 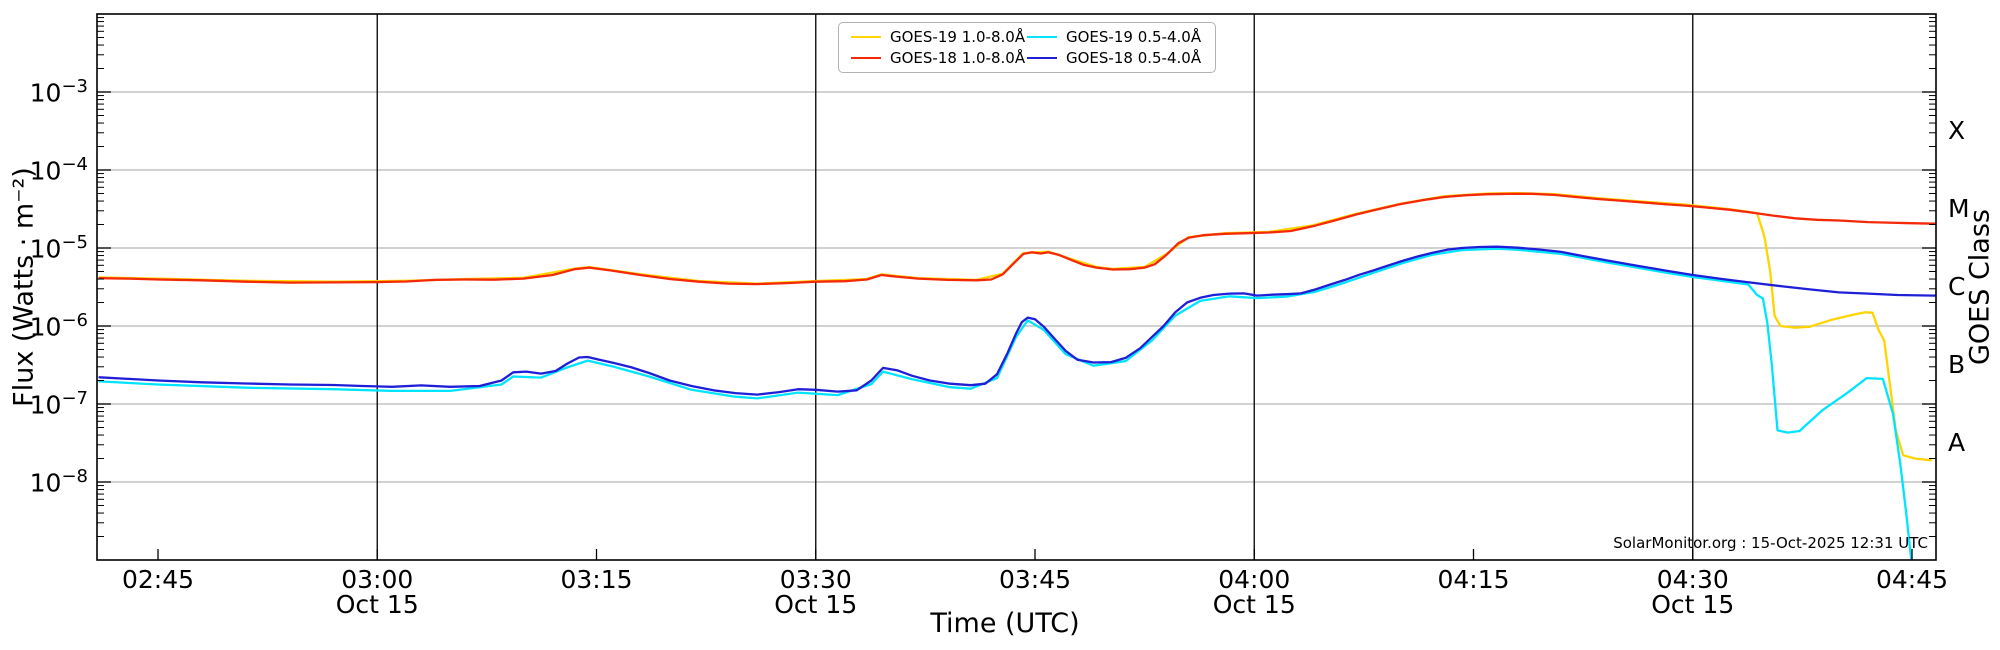 I want to click on legend-item: GOES-18 0.5-4.0Å, so click(x=1115, y=58).